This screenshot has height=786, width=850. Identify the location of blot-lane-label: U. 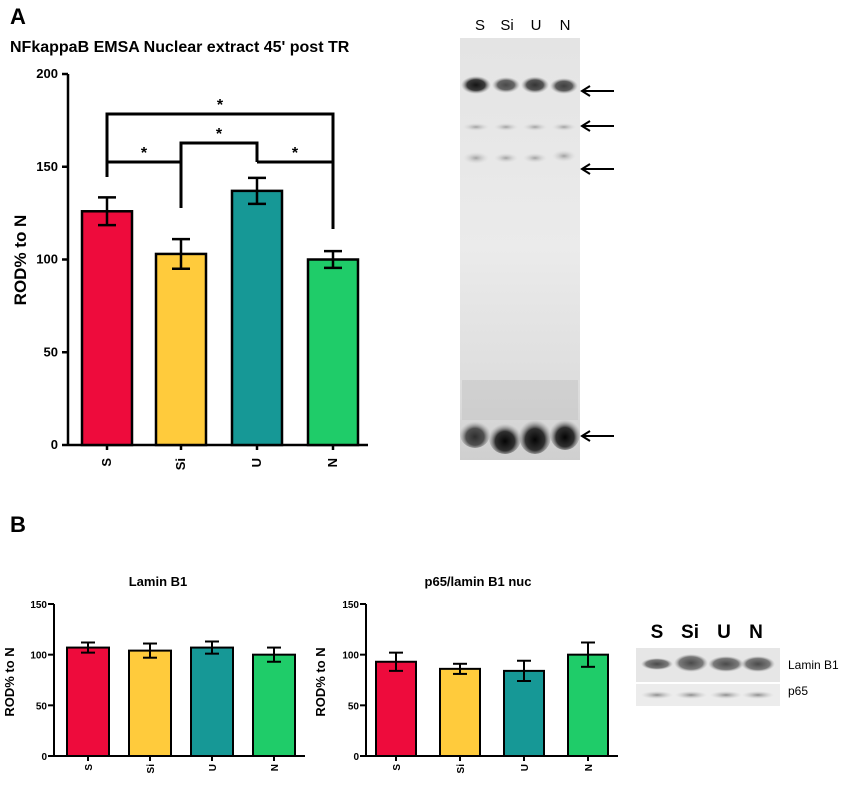
(724, 632).